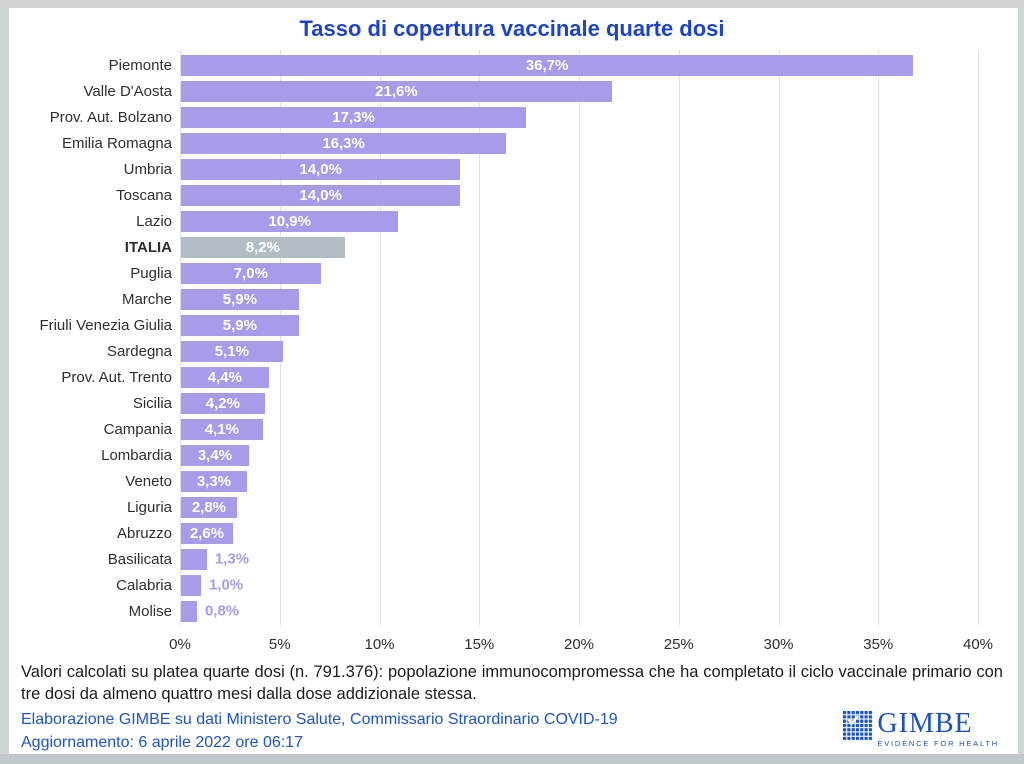 The height and width of the screenshot is (764, 1024). Describe the element at coordinates (512, 4) in the screenshot. I see `frame-top` at that location.